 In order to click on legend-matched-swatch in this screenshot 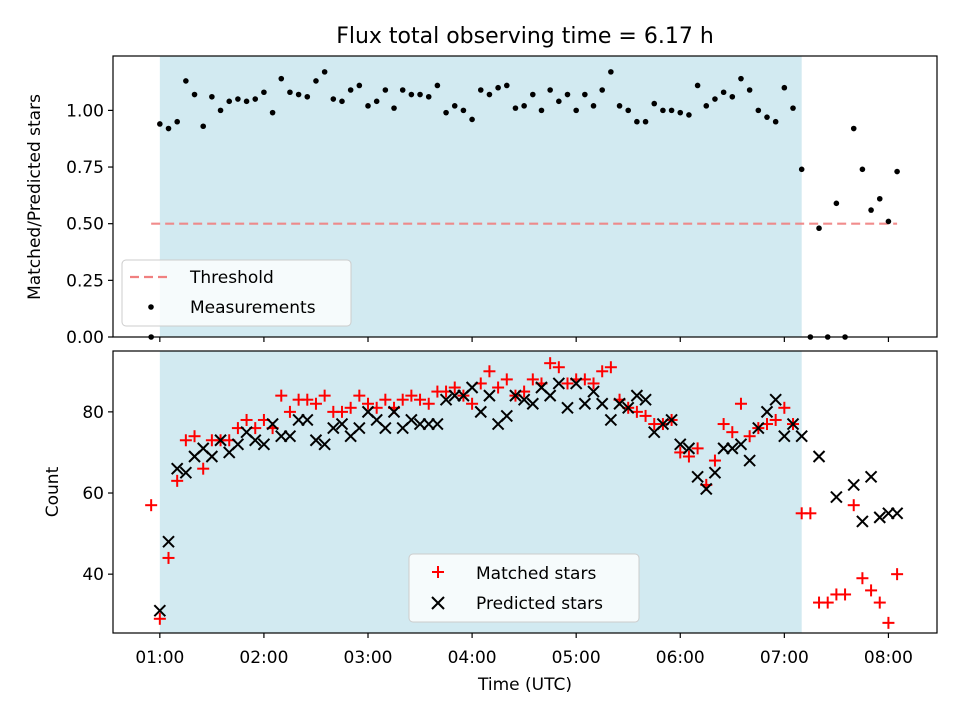, I will do `click(438, 572)`.